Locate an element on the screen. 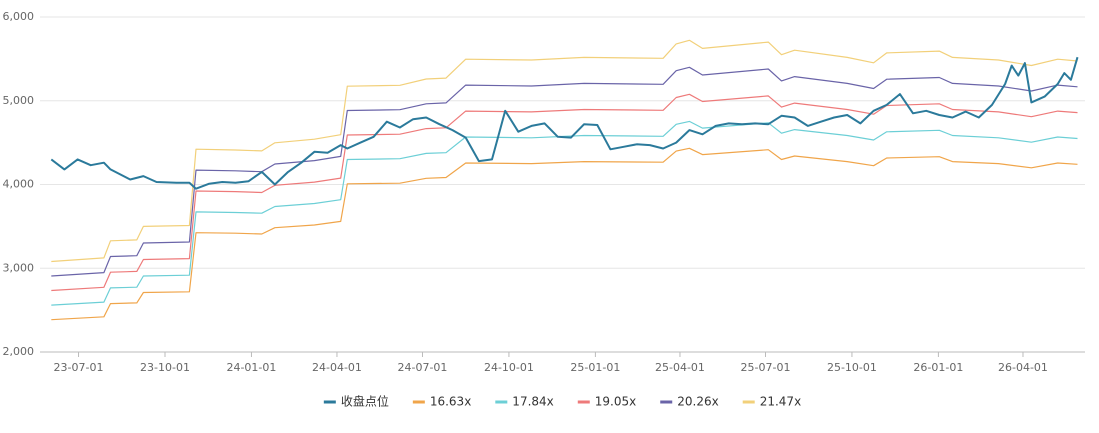 The width and height of the screenshot is (1099, 433). legend-item: 20.26x is located at coordinates (689, 402).